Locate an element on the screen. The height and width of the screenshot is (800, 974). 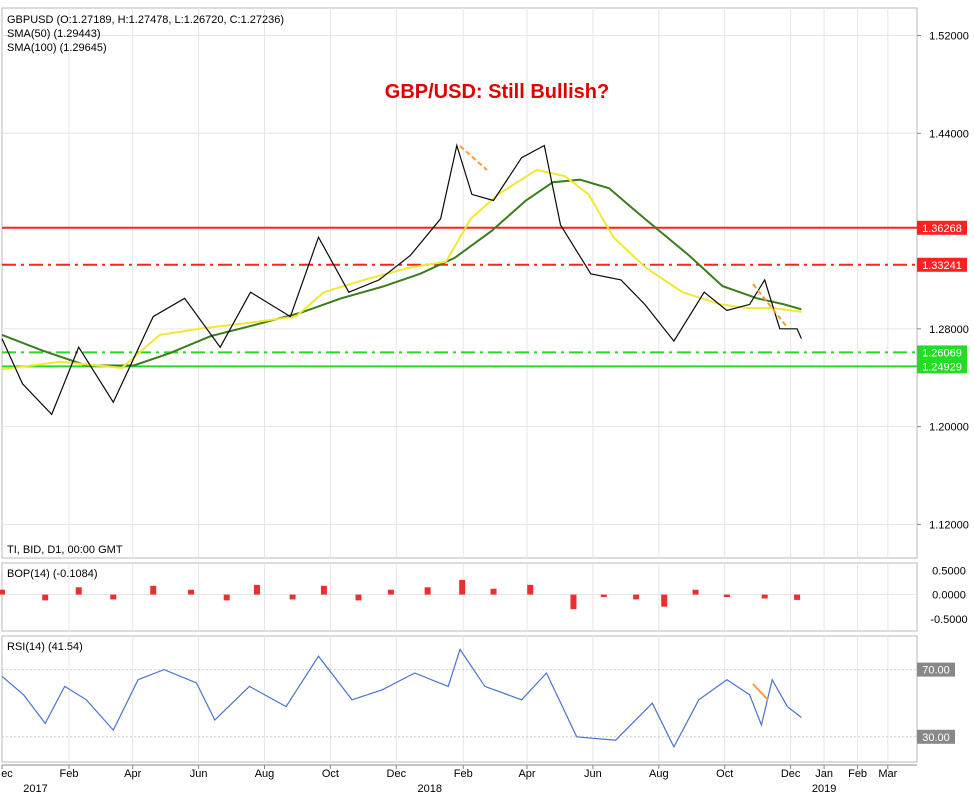
price-level-label: 1.24929 is located at coordinates (942, 367).